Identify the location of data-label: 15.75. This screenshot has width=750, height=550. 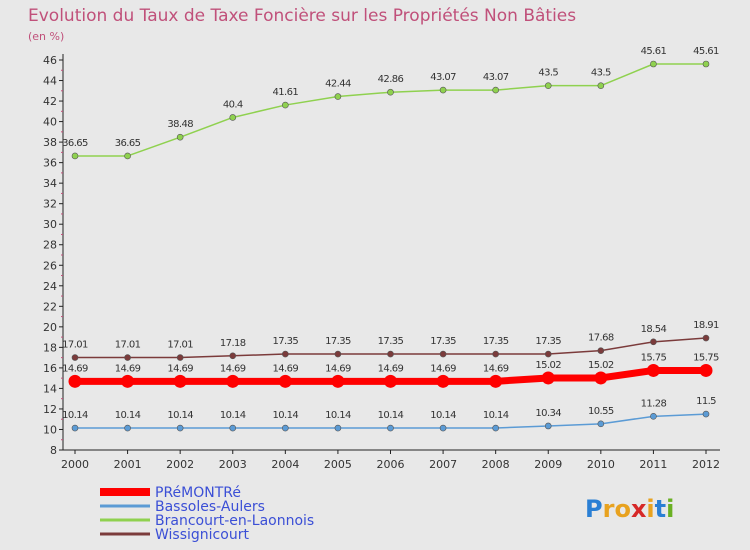
(654, 357).